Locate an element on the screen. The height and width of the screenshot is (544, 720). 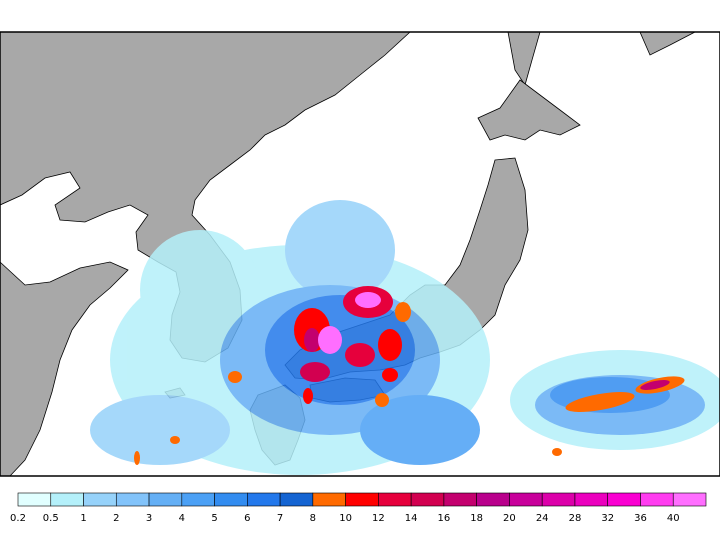
china-coast is located at coordinates (64, 369).